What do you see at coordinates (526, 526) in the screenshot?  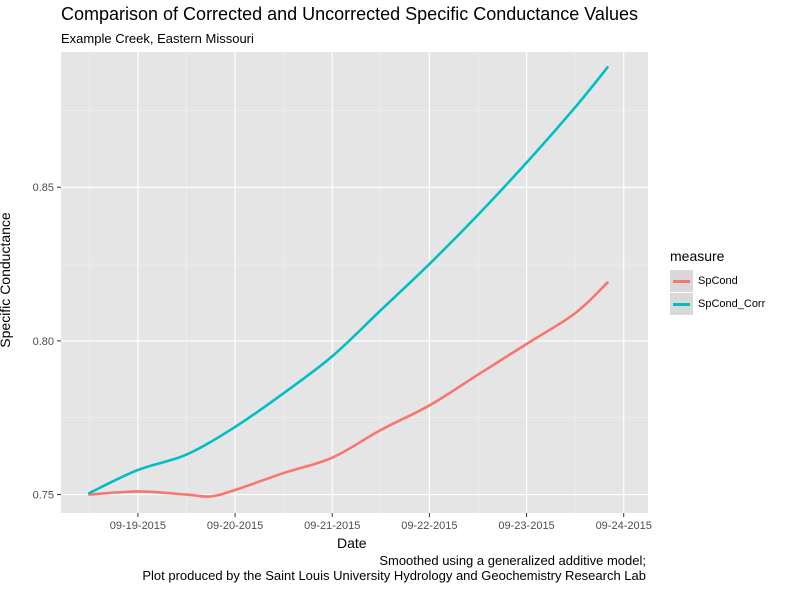 I see `x-tick-label: 09-23-2015` at bounding box center [526, 526].